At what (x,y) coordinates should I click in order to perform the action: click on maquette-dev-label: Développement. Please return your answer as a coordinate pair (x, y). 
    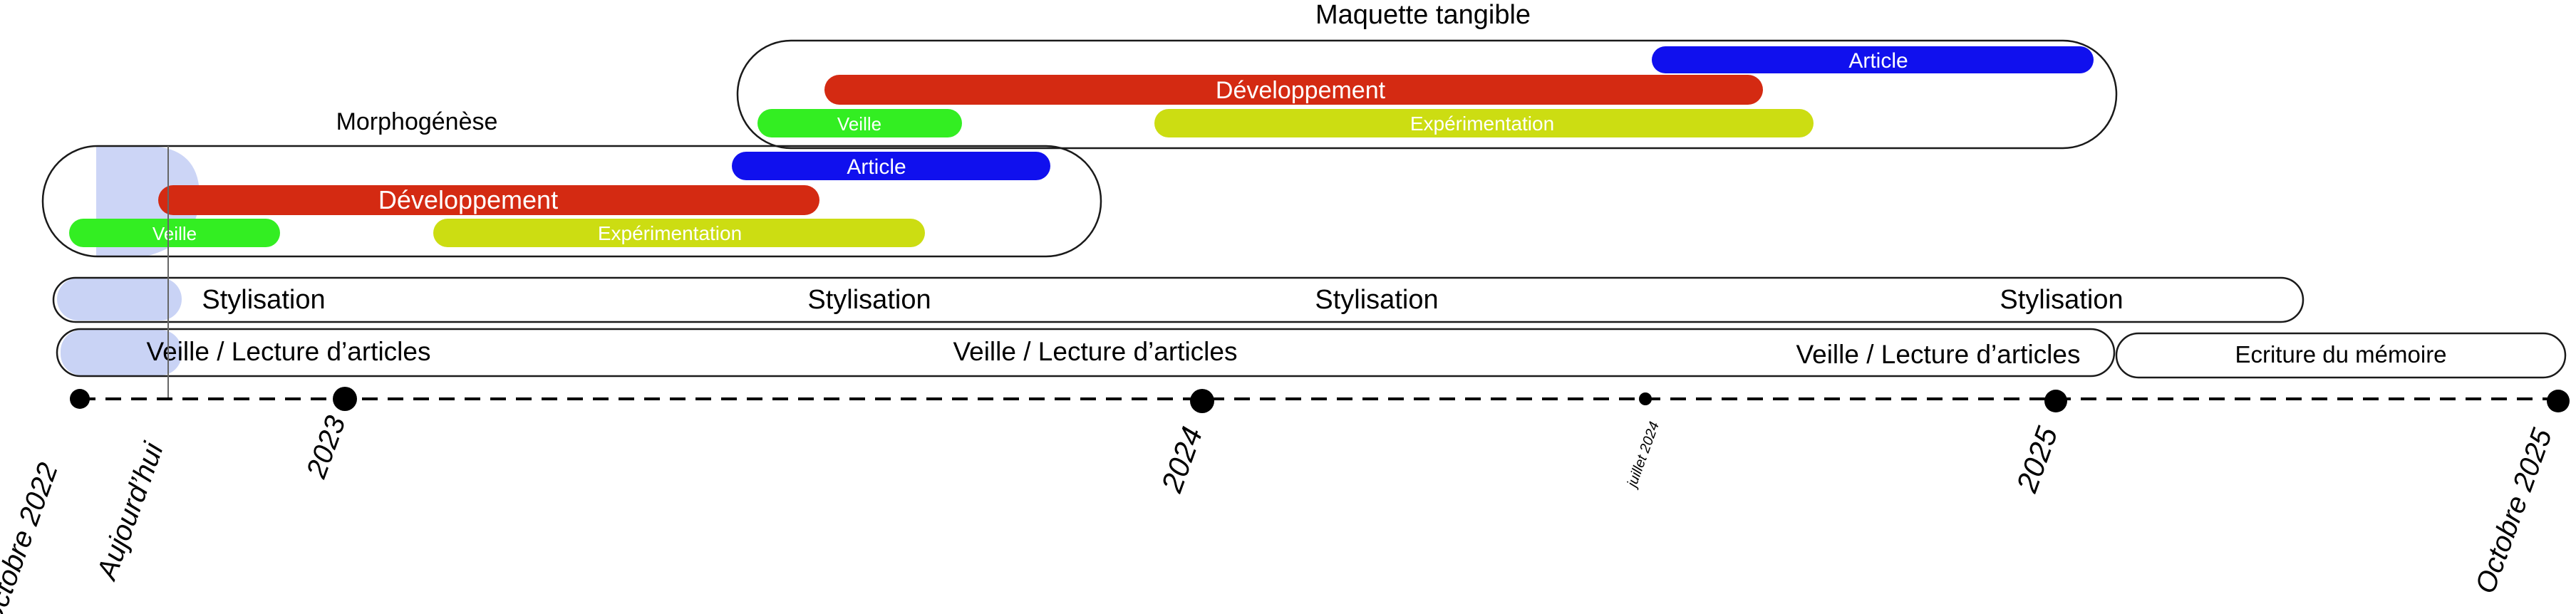
    Looking at the image, I should click on (1301, 90).